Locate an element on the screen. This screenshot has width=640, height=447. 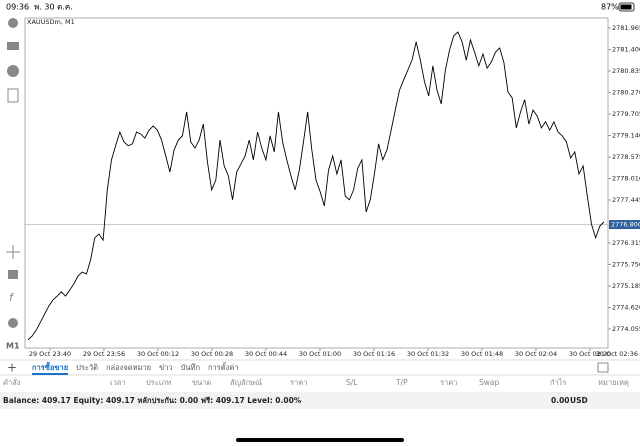
left-toolbar: f M1 is located at coordinates (13, 184).